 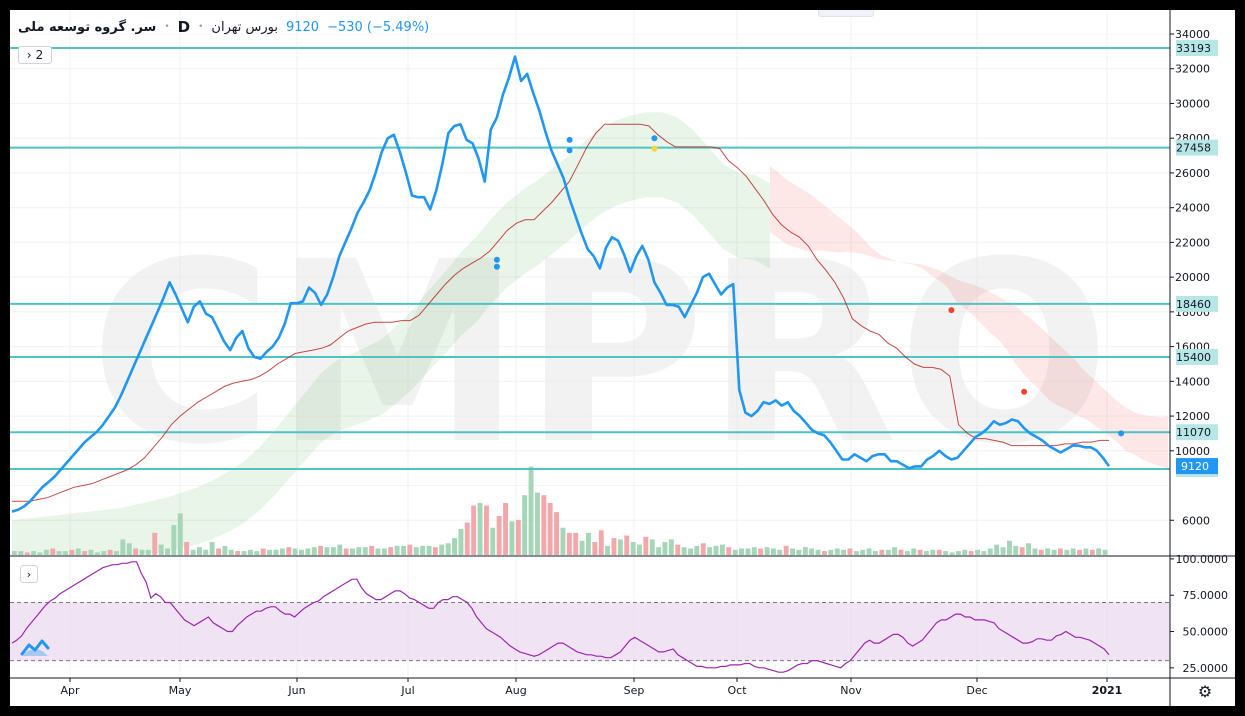 What do you see at coordinates (1206, 632) in the screenshot?
I see `rsi-tick-label: 50.0000` at bounding box center [1206, 632].